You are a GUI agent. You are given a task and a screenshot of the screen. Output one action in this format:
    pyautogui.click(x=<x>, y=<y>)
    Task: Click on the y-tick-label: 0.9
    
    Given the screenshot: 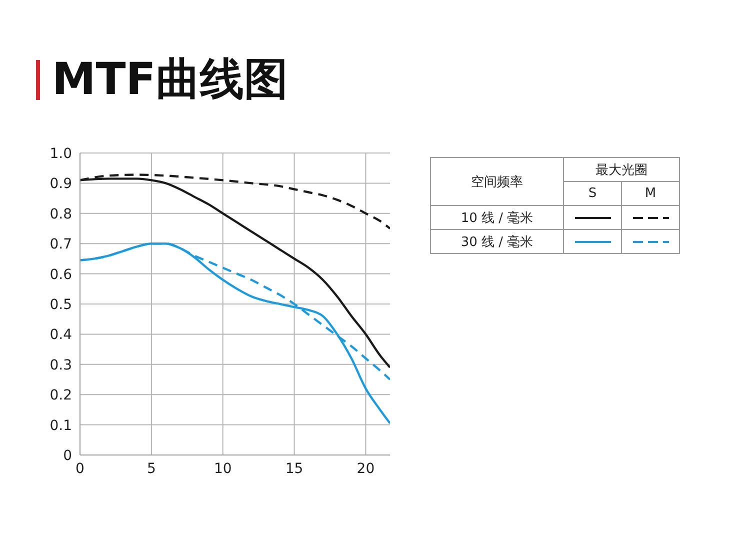 What is the action you would take?
    pyautogui.click(x=61, y=184)
    